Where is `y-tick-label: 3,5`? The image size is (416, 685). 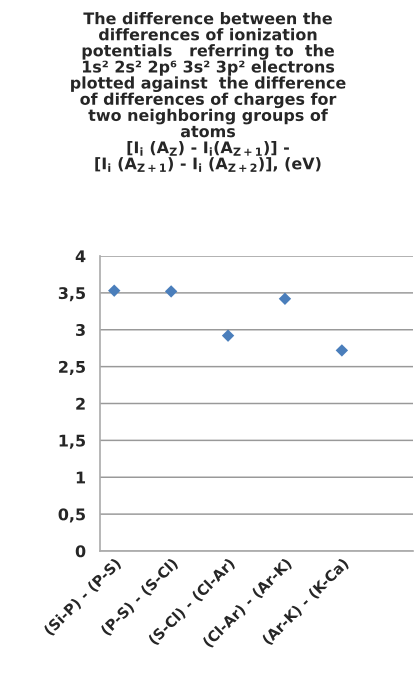
y-tick-label: 3,5 is located at coordinates (71, 294).